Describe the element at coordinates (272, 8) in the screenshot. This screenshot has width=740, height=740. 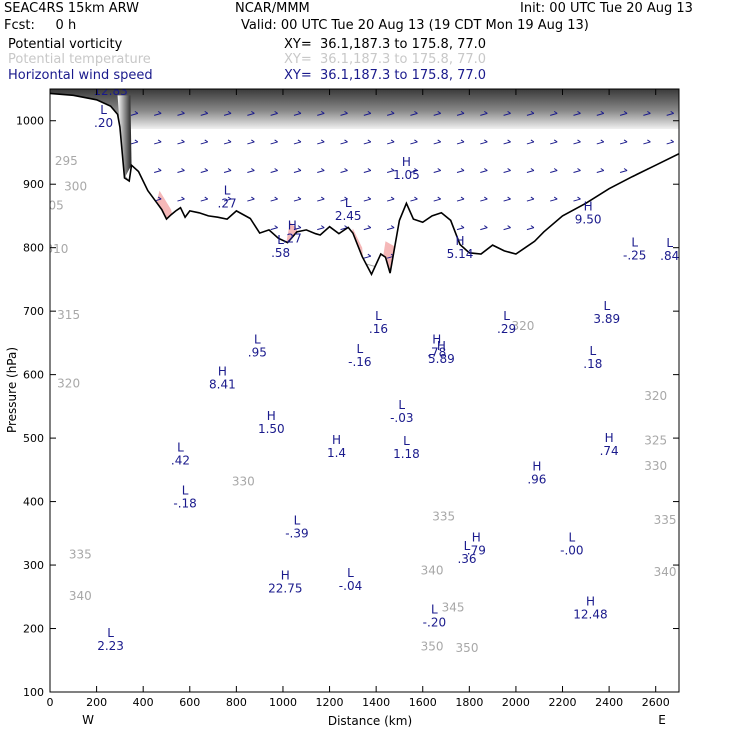
I see `center-label: NCAR/MMM` at that location.